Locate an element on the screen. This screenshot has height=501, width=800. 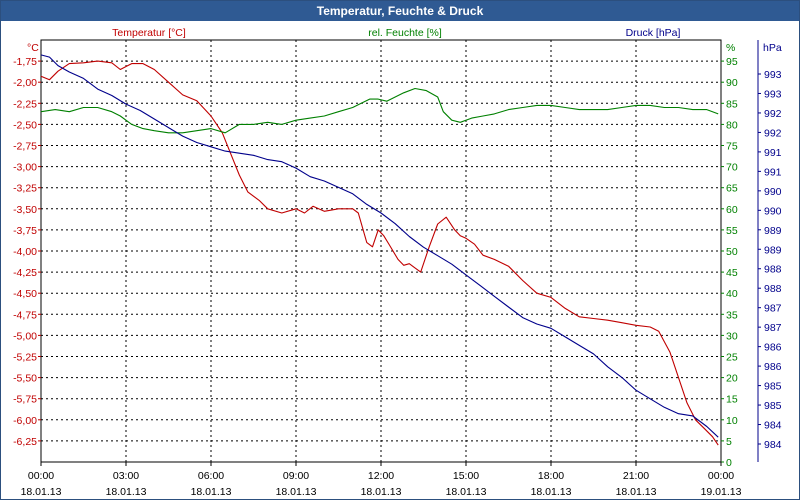
x-tick-time: 09:00 is located at coordinates (296, 476).